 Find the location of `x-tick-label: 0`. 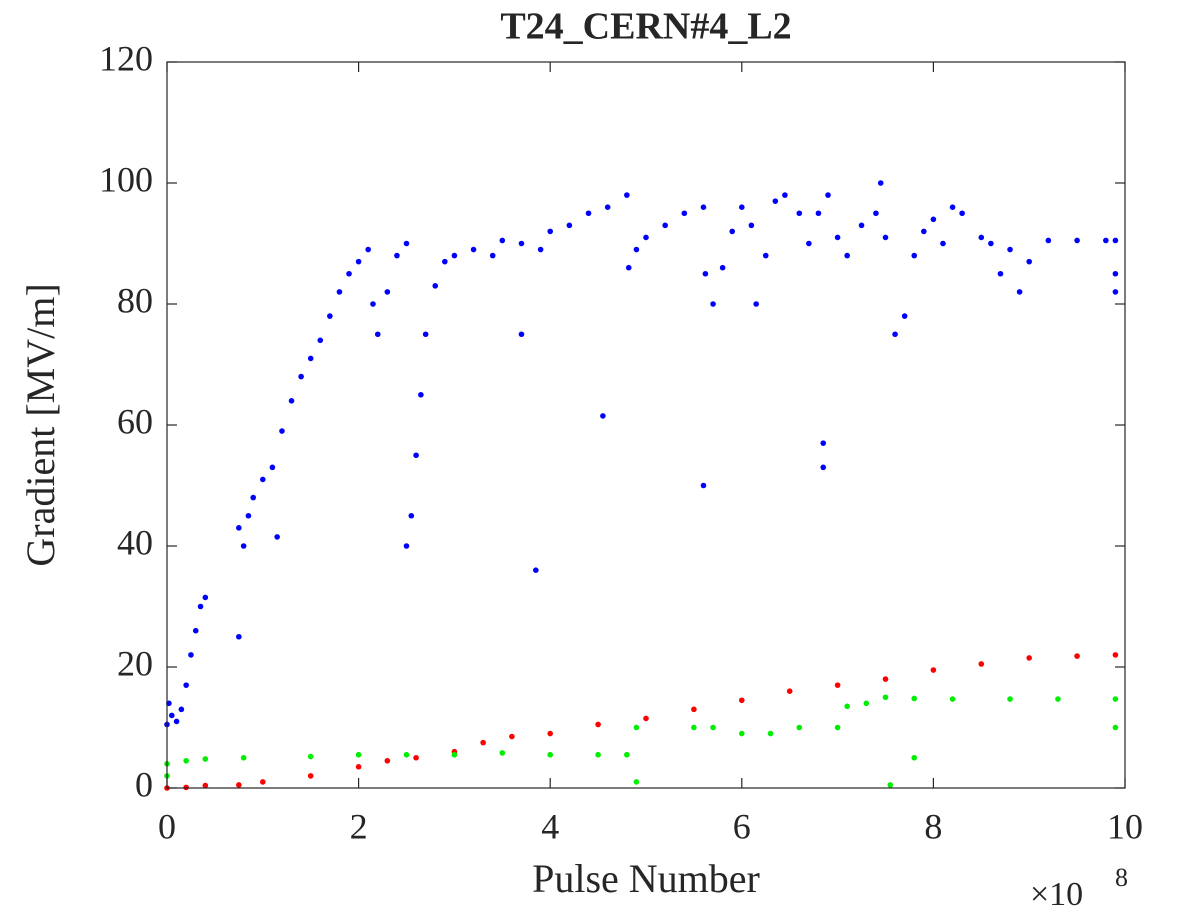

x-tick-label: 0 is located at coordinates (167, 826).